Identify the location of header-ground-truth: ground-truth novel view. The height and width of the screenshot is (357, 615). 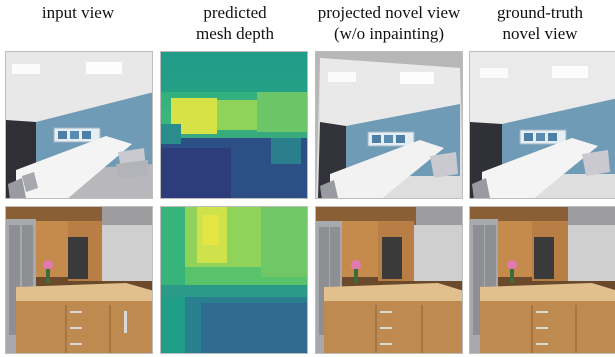
(540, 23).